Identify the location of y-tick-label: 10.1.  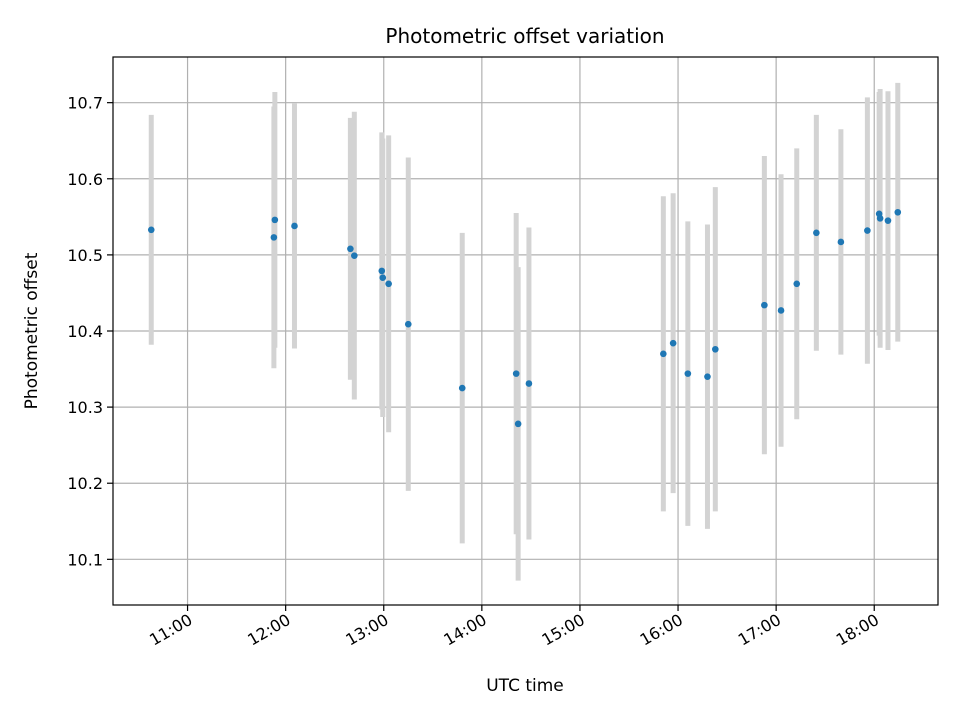
(85, 559).